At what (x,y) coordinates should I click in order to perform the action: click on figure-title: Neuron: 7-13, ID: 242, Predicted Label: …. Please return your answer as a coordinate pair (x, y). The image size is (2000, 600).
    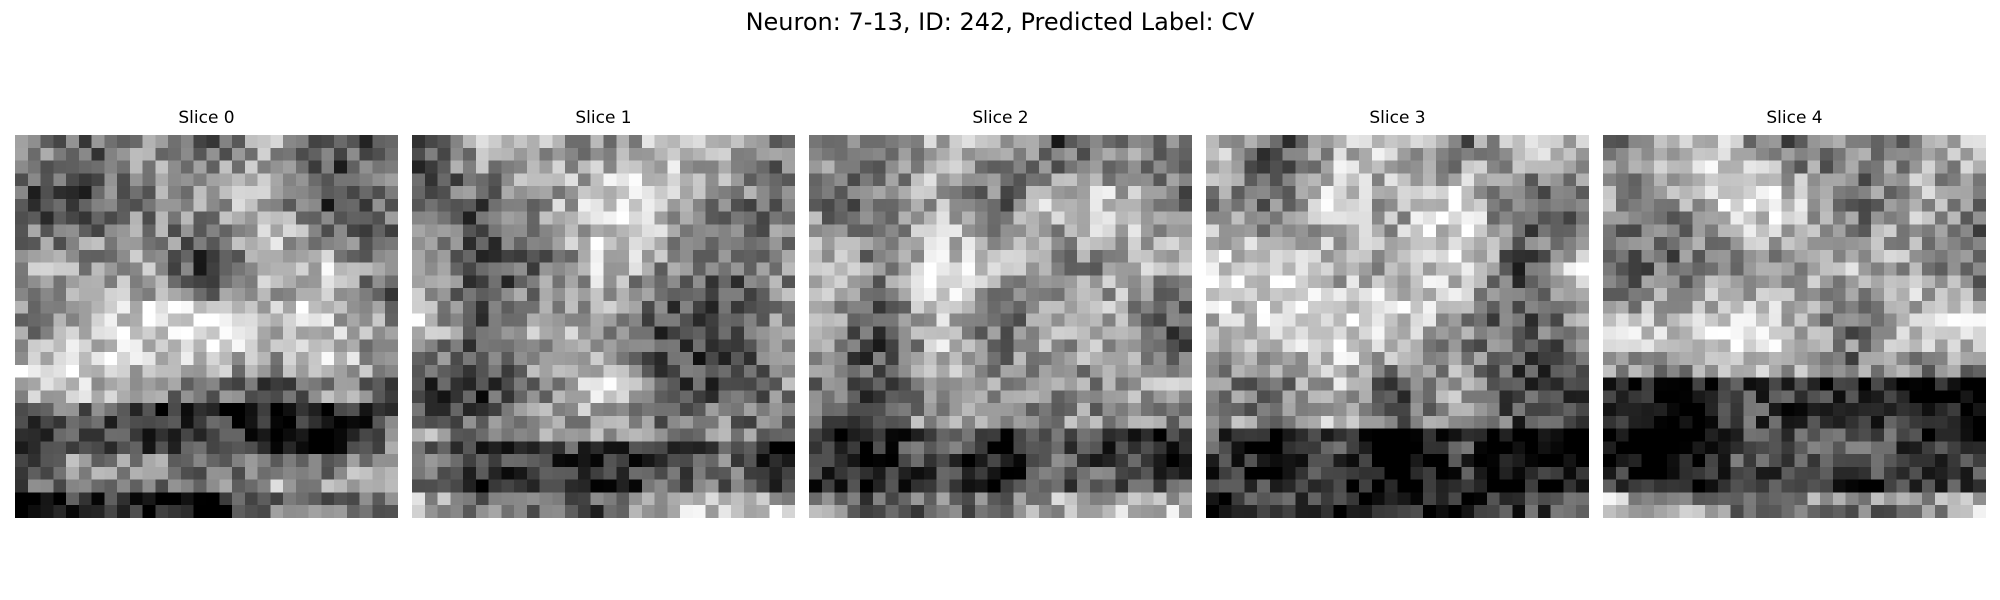
    Looking at the image, I should click on (1000, 22).